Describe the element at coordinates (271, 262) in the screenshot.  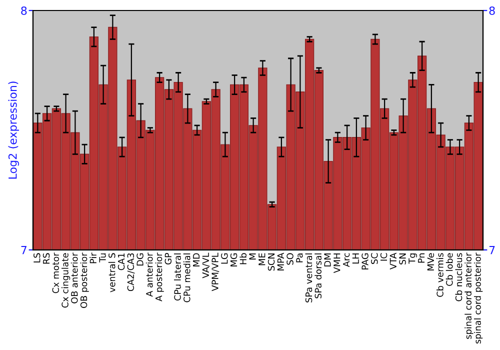
I see `x-tick-label: SCN` at that location.